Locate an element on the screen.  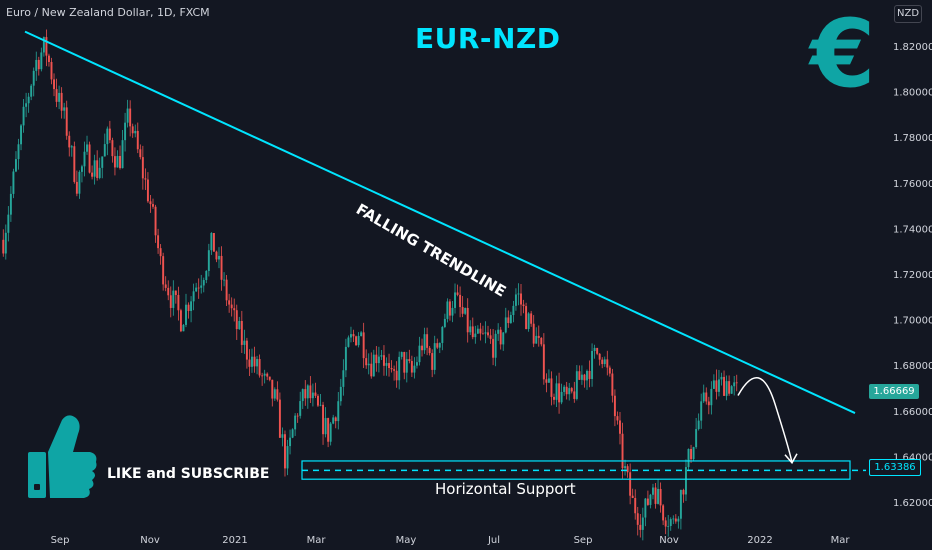
euro-icon: € is located at coordinates (843, 54).